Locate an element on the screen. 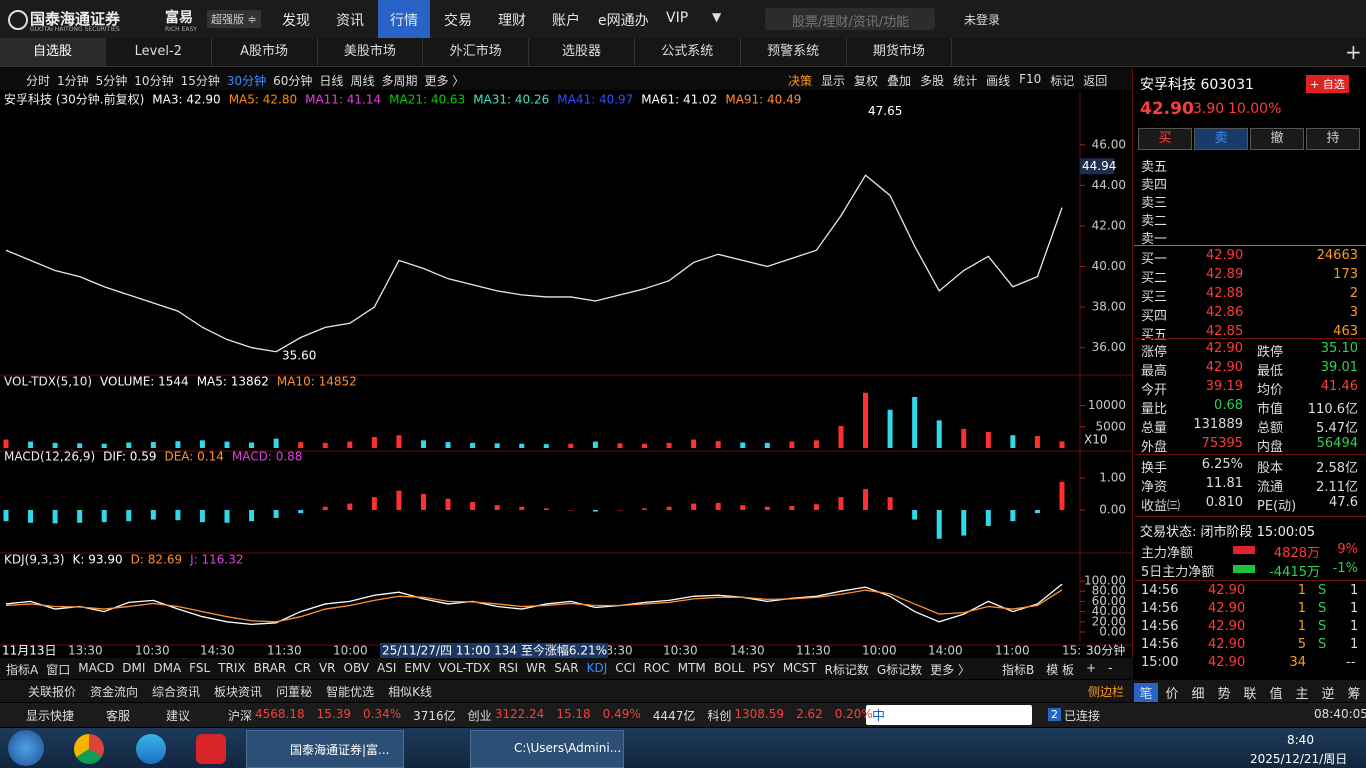 The width and height of the screenshot is (1366, 768). period: 15分钟 is located at coordinates (200, 81).